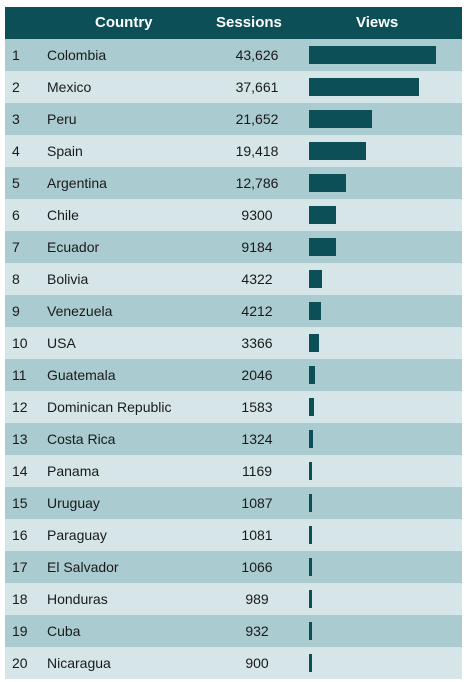 This screenshot has width=467, height=682. I want to click on sessions-cell: 1169, so click(257, 471).